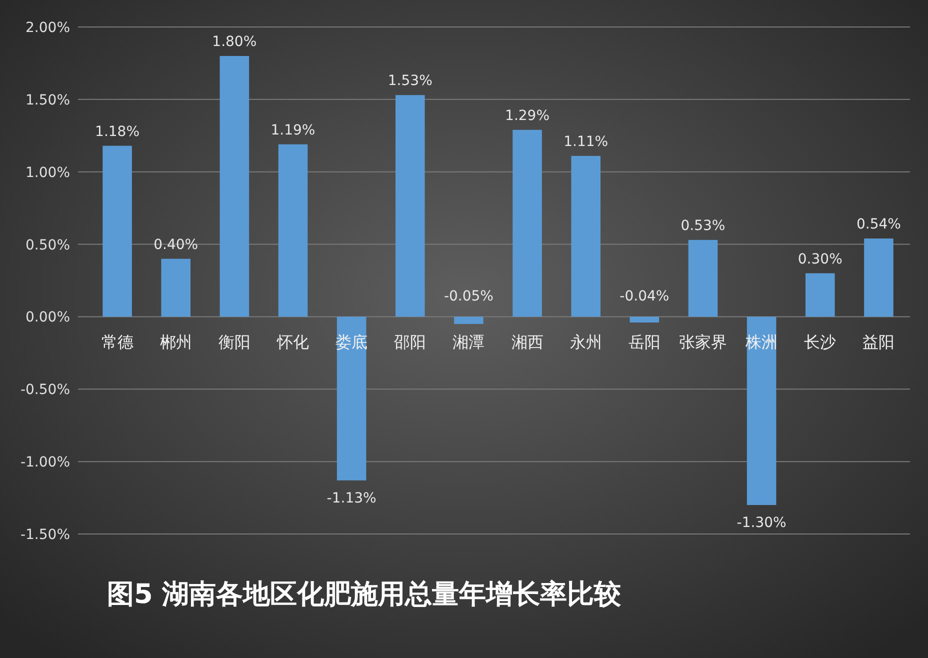 This screenshot has width=928, height=658. Describe the element at coordinates (878, 342) in the screenshot. I see `x-tick-label: 益阳` at that location.